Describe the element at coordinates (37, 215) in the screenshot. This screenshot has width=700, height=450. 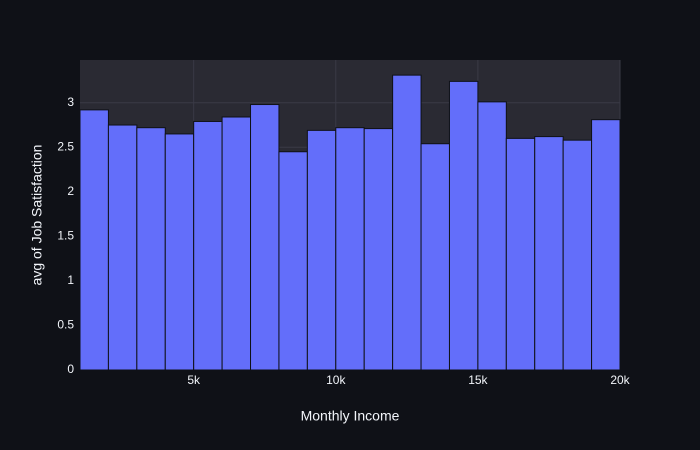
I see `y-axis-title: avg of Job Satisfaction` at that location.